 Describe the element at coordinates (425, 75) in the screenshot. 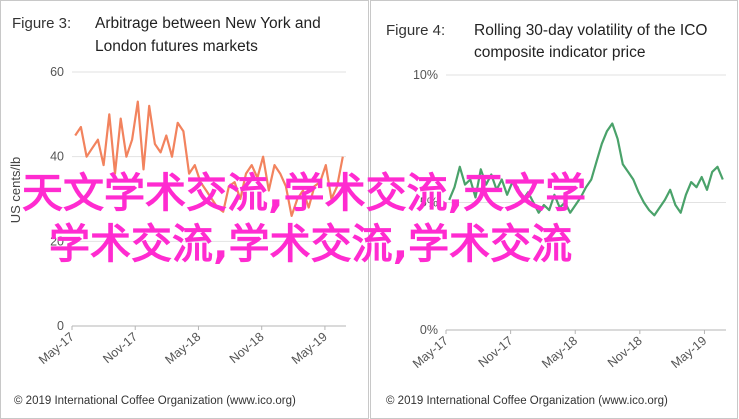

I see `y-tick-label: 10%` at that location.